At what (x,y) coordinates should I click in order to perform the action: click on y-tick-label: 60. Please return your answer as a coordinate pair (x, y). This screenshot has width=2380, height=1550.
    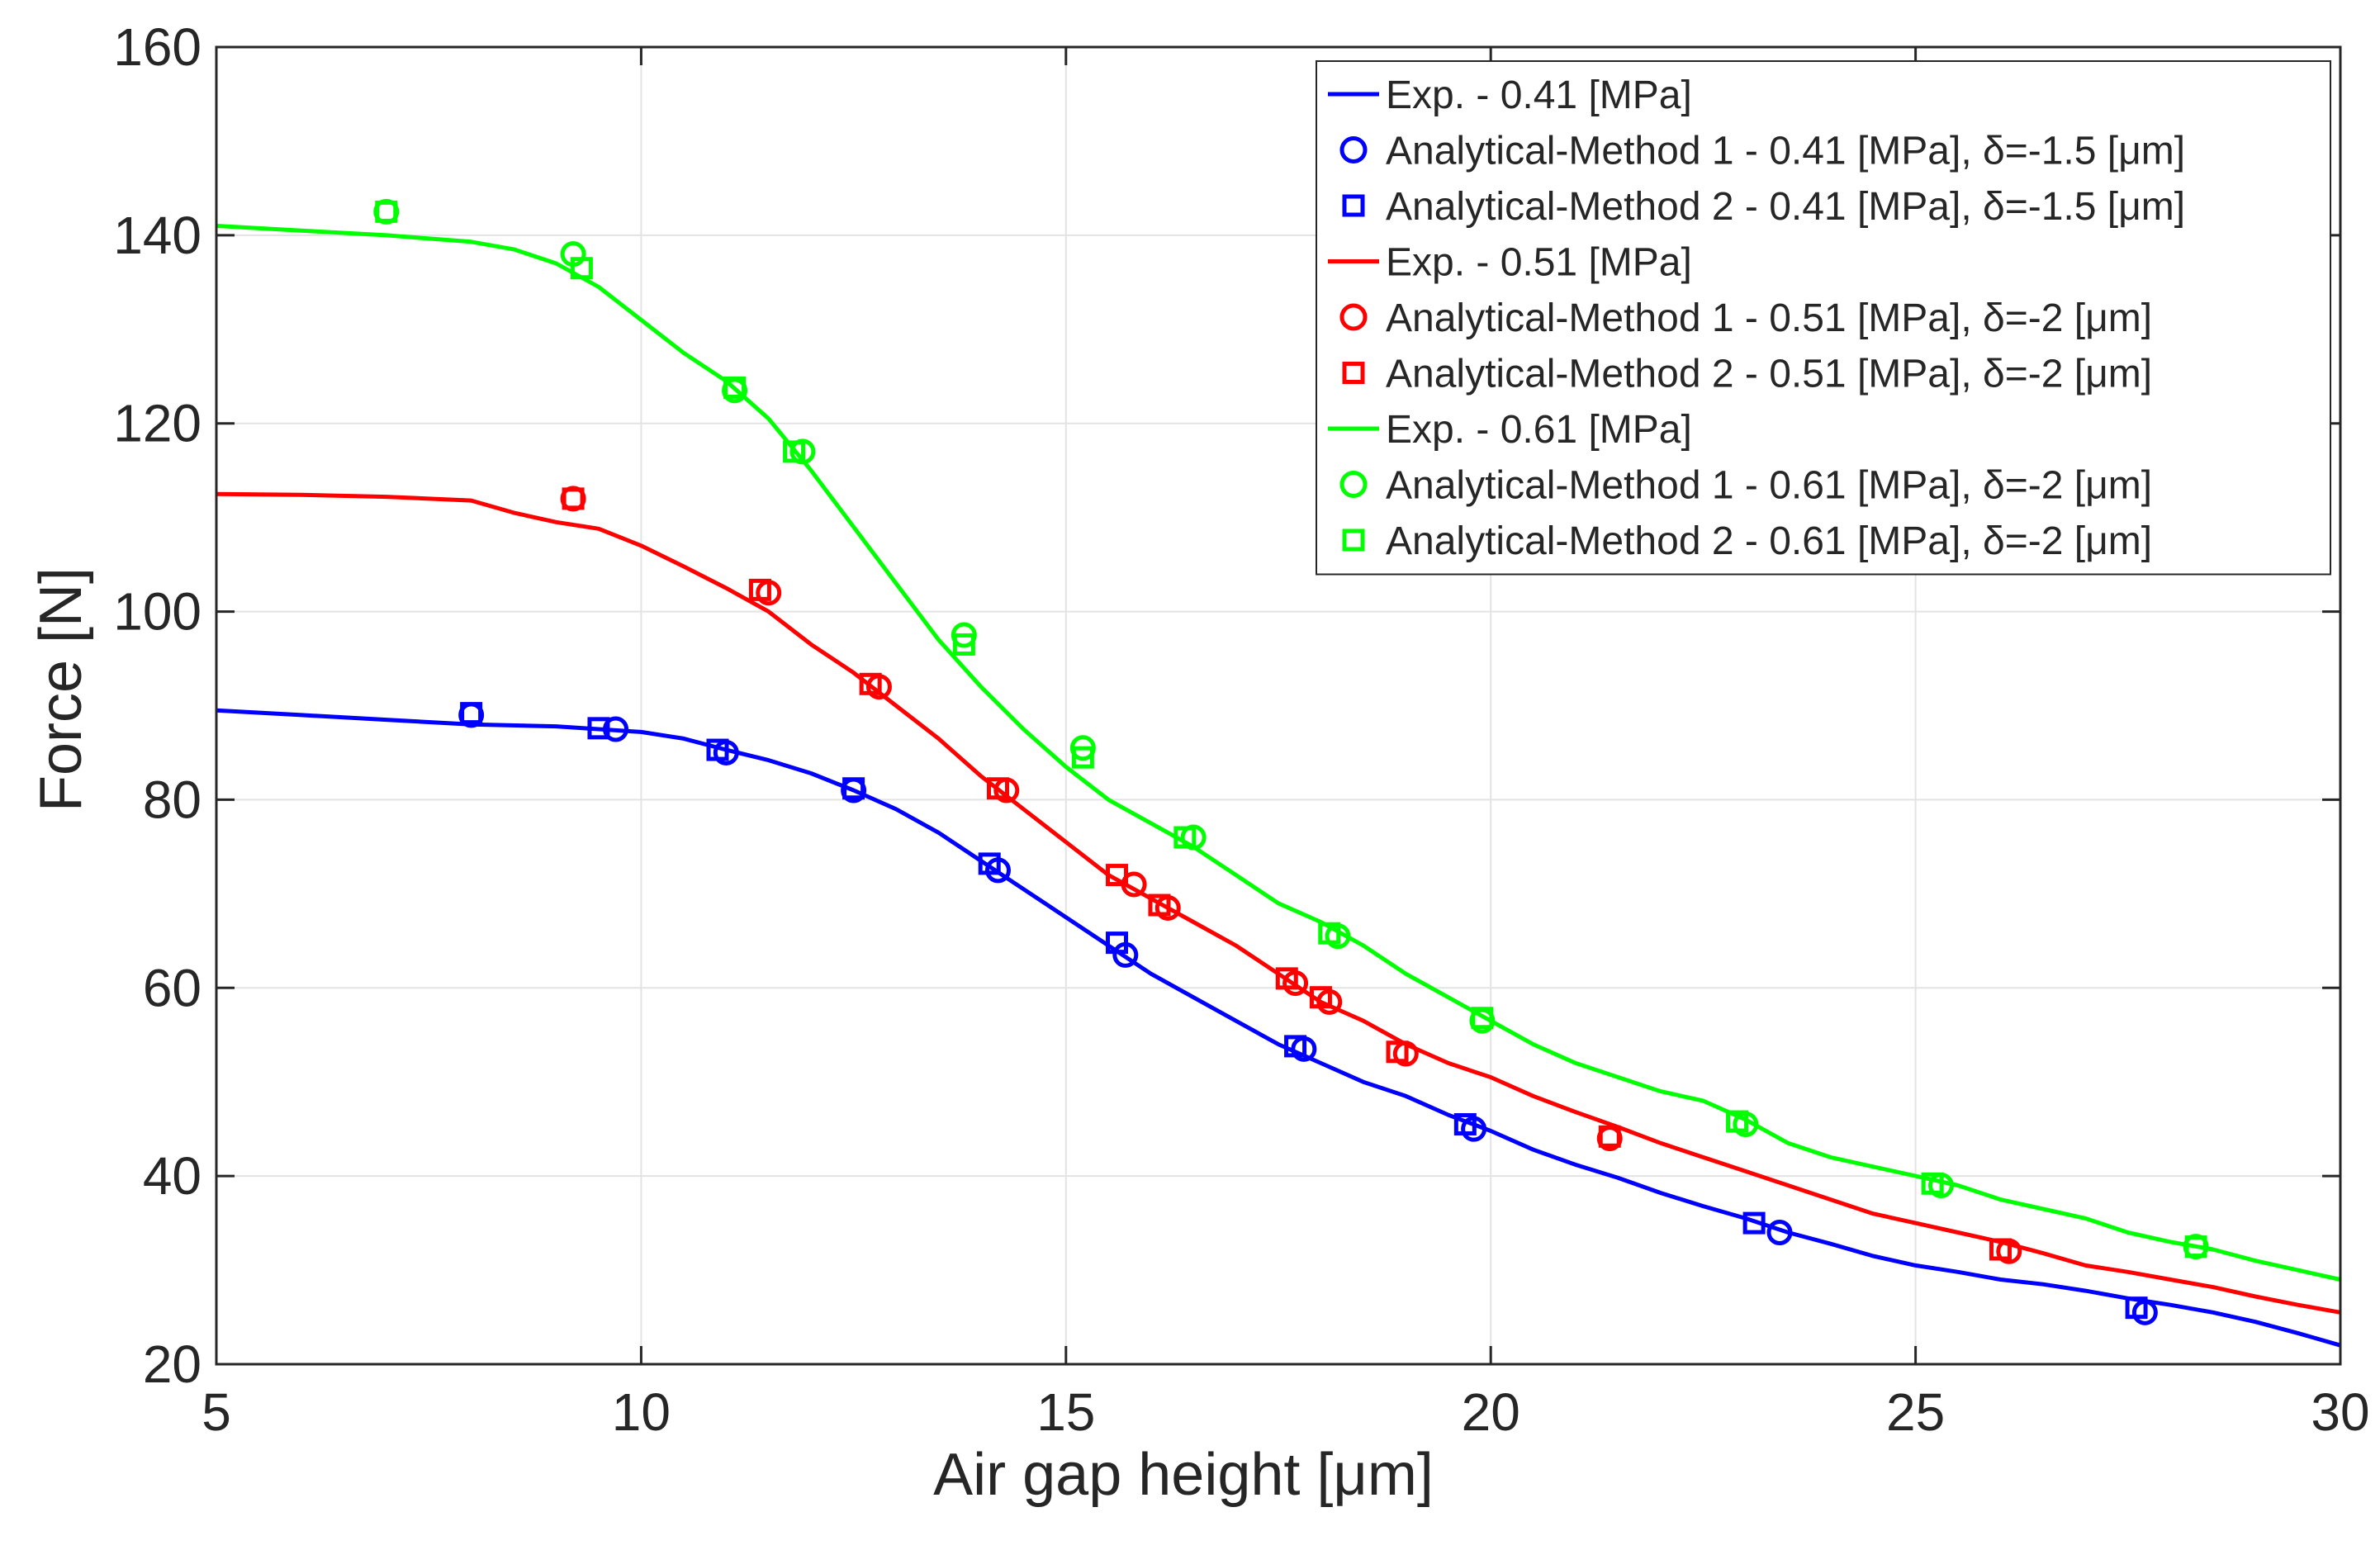
    Looking at the image, I should click on (172, 987).